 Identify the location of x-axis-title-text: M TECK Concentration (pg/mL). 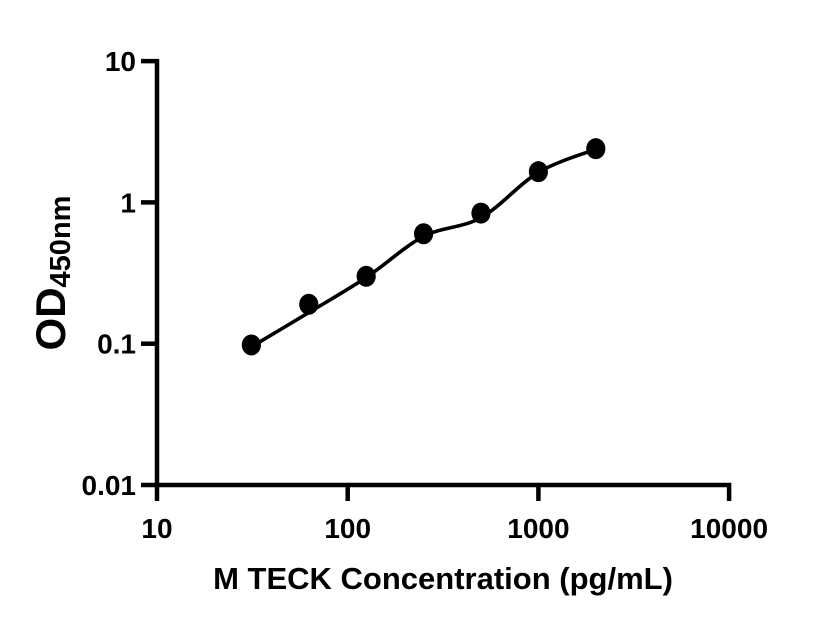
(443, 578).